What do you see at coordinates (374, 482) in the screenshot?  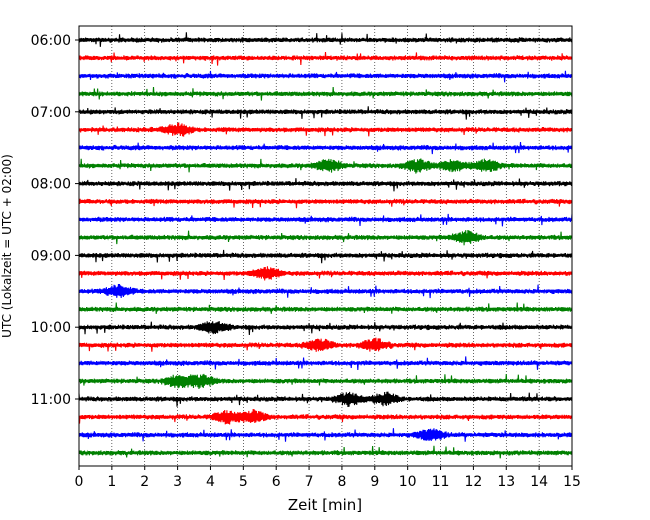 I see `x-tick-label-9: 9` at bounding box center [374, 482].